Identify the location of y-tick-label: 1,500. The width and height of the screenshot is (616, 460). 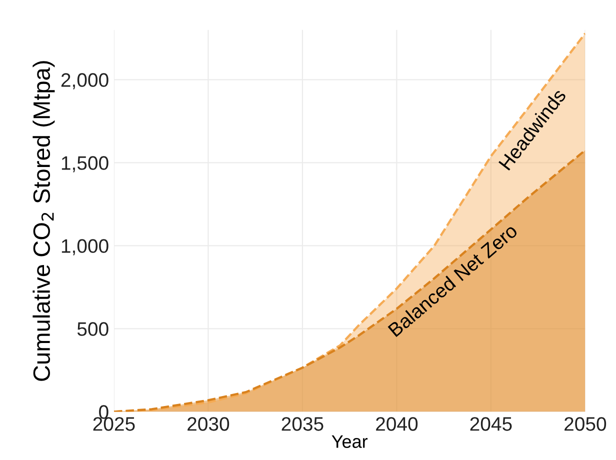
(85, 164).